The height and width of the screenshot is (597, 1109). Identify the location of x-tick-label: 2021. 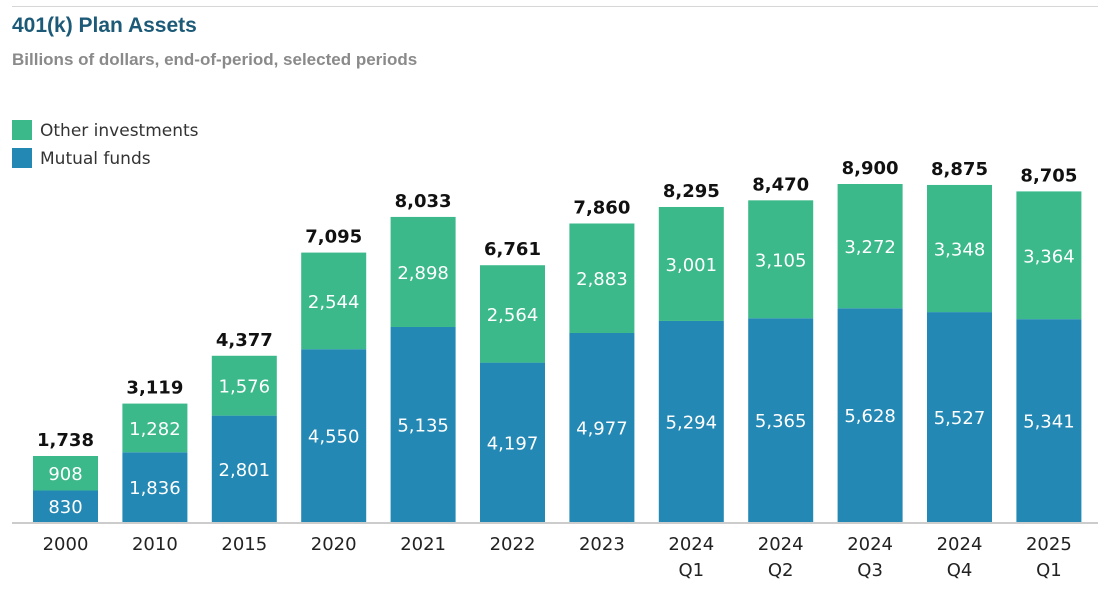
(423, 544).